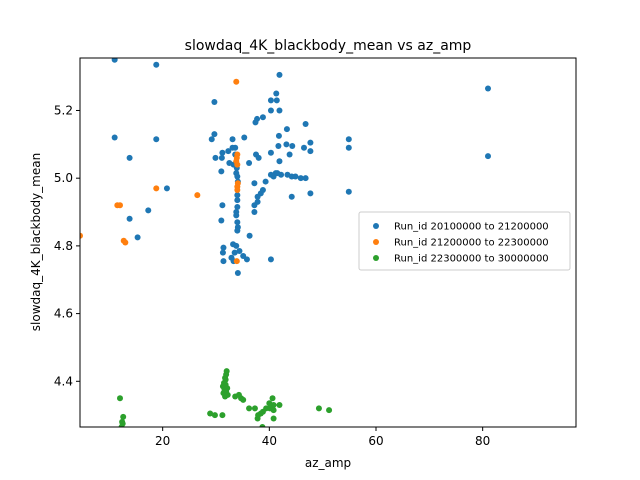 The width and height of the screenshot is (640, 480). I want to click on x-tick-label: 40, so click(269, 441).